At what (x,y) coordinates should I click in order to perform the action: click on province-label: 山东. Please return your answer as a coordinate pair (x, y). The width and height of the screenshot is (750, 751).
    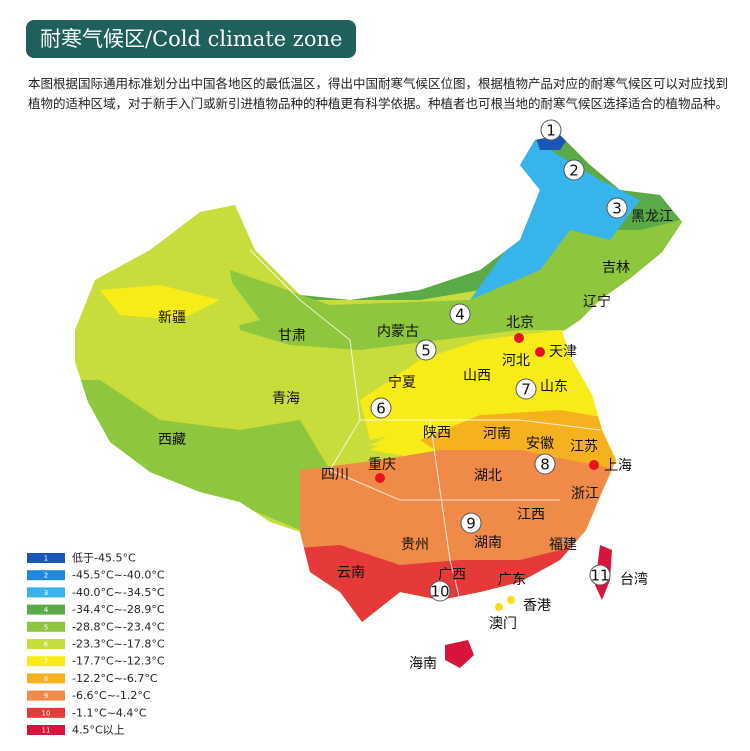
    Looking at the image, I should click on (554, 387).